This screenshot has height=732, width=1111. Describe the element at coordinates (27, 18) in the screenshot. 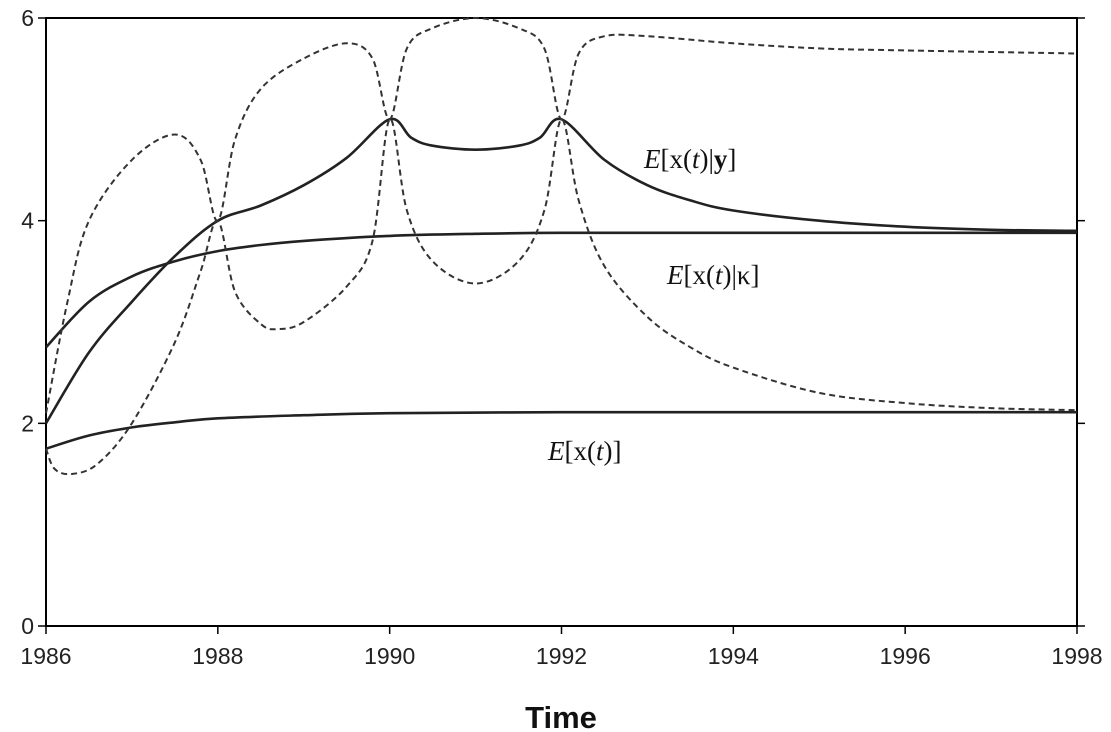

I see `y-tick-label: 6` at that location.